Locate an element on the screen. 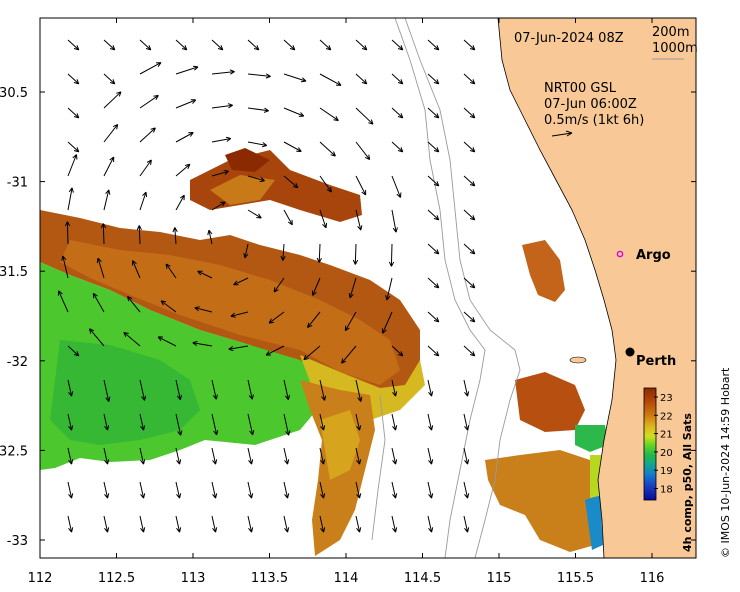 Image resolution: width=740 pixels, height=592 pixels. argo-marker-icon is located at coordinates (620, 254).